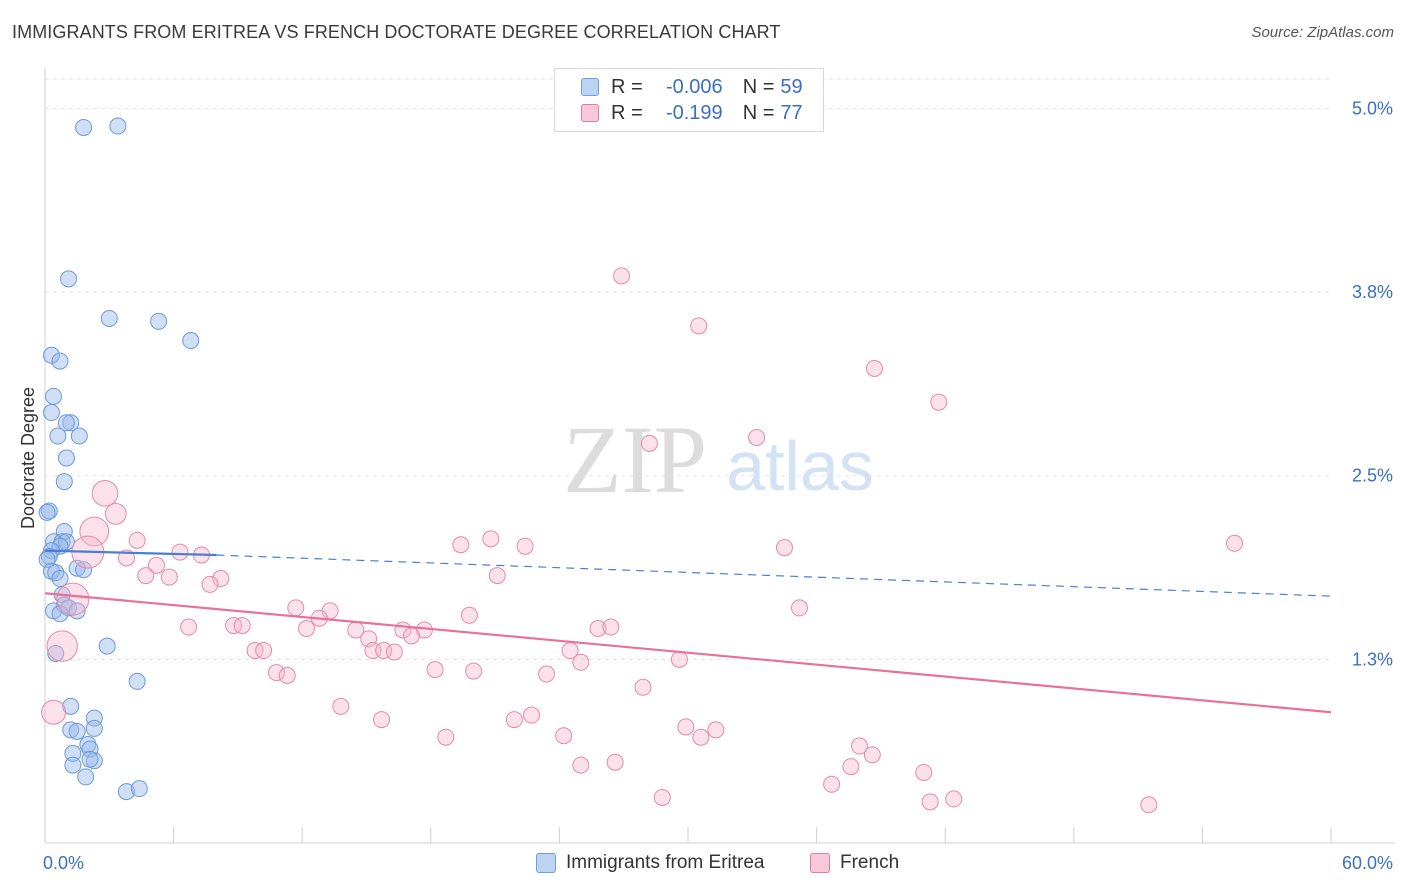  Describe the element at coordinates (1367, 863) in the screenshot. I see `x-tick-label-max: 60.0%` at that location.